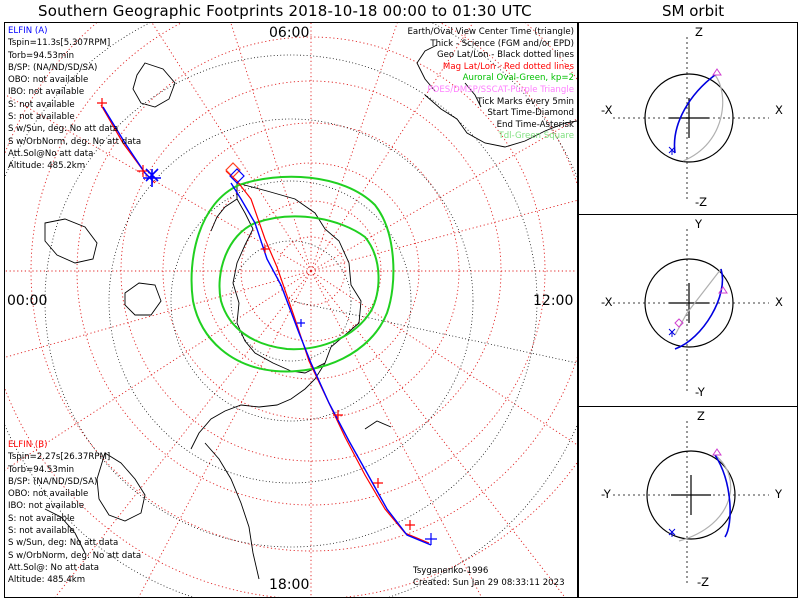 This screenshot has width=800, height=600. I want to click on elfin-a-line: S w/Sun, deg: No att data, so click(63, 129).